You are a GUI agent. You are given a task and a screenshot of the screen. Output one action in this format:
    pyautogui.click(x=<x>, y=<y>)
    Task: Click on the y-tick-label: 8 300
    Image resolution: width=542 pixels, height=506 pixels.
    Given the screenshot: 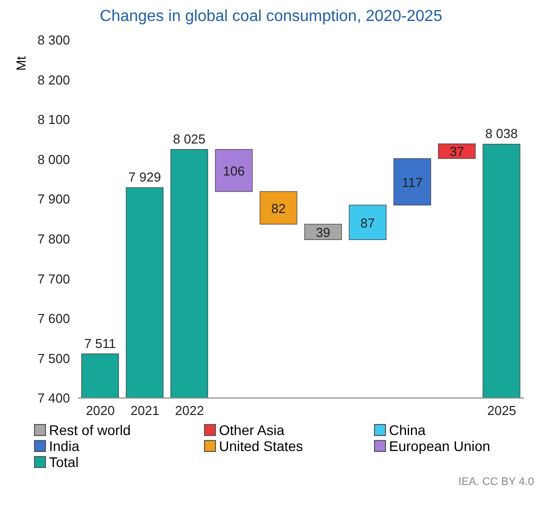 What is the action you would take?
    pyautogui.click(x=53, y=40)
    